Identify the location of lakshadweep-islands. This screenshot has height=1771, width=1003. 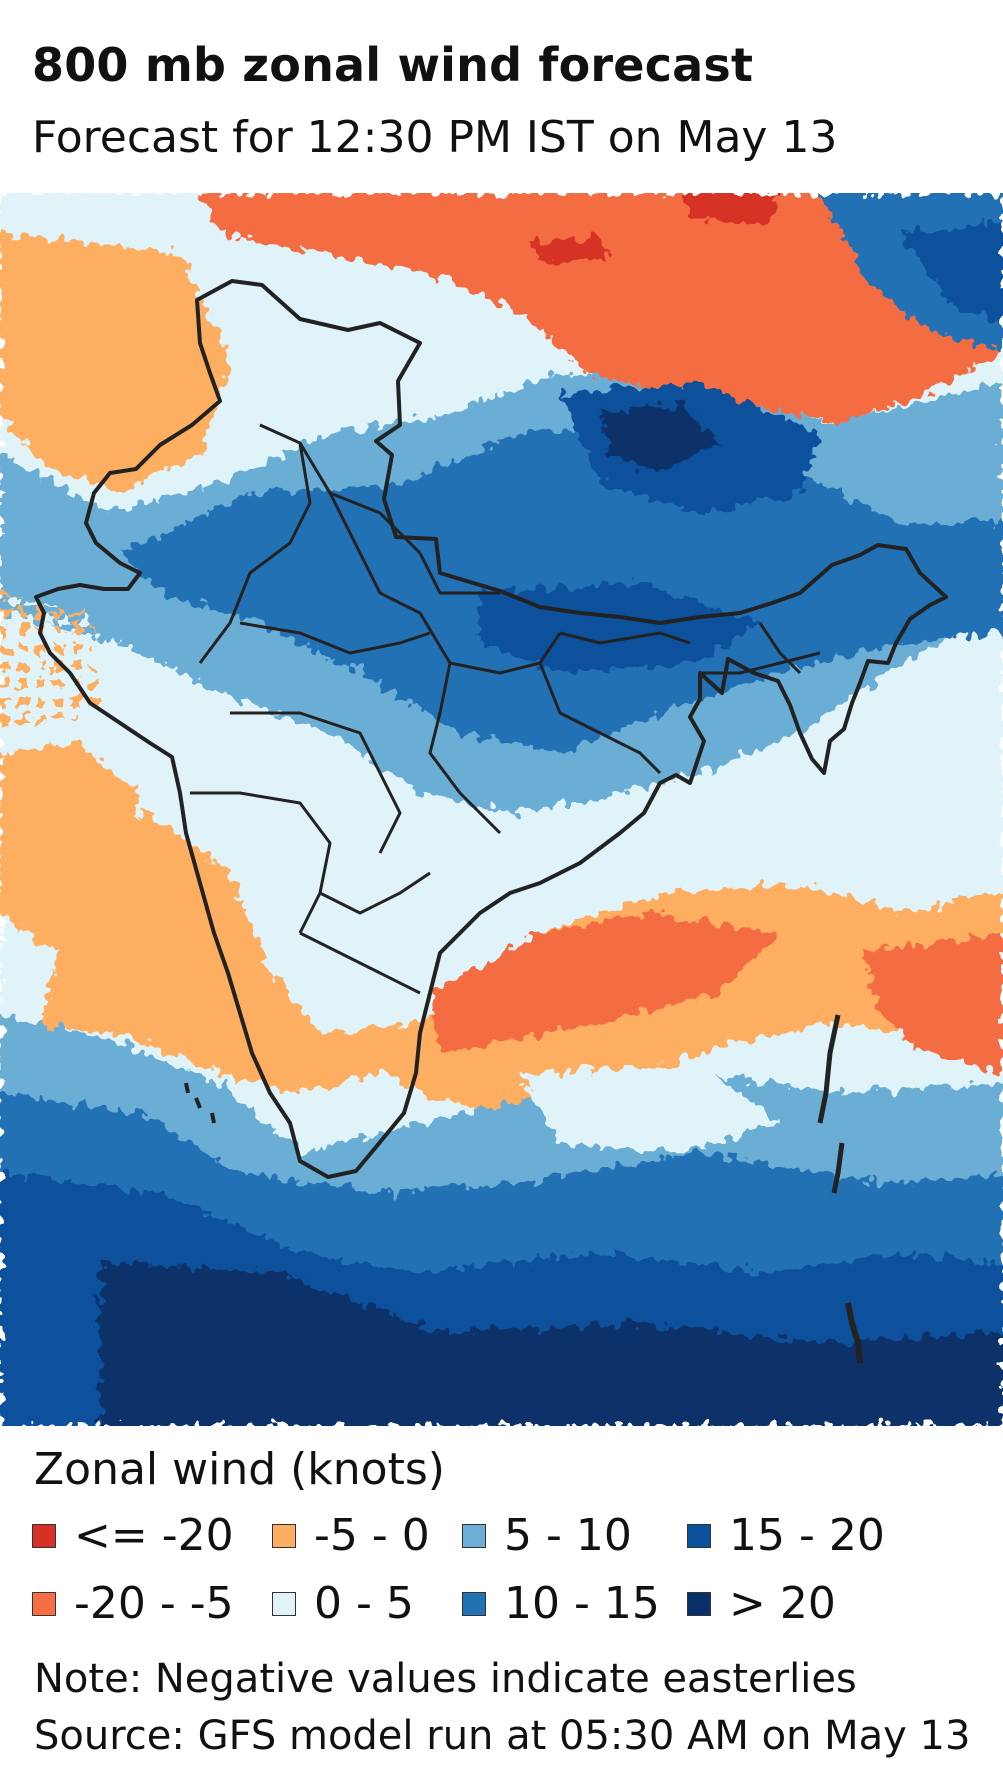
(200, 1103).